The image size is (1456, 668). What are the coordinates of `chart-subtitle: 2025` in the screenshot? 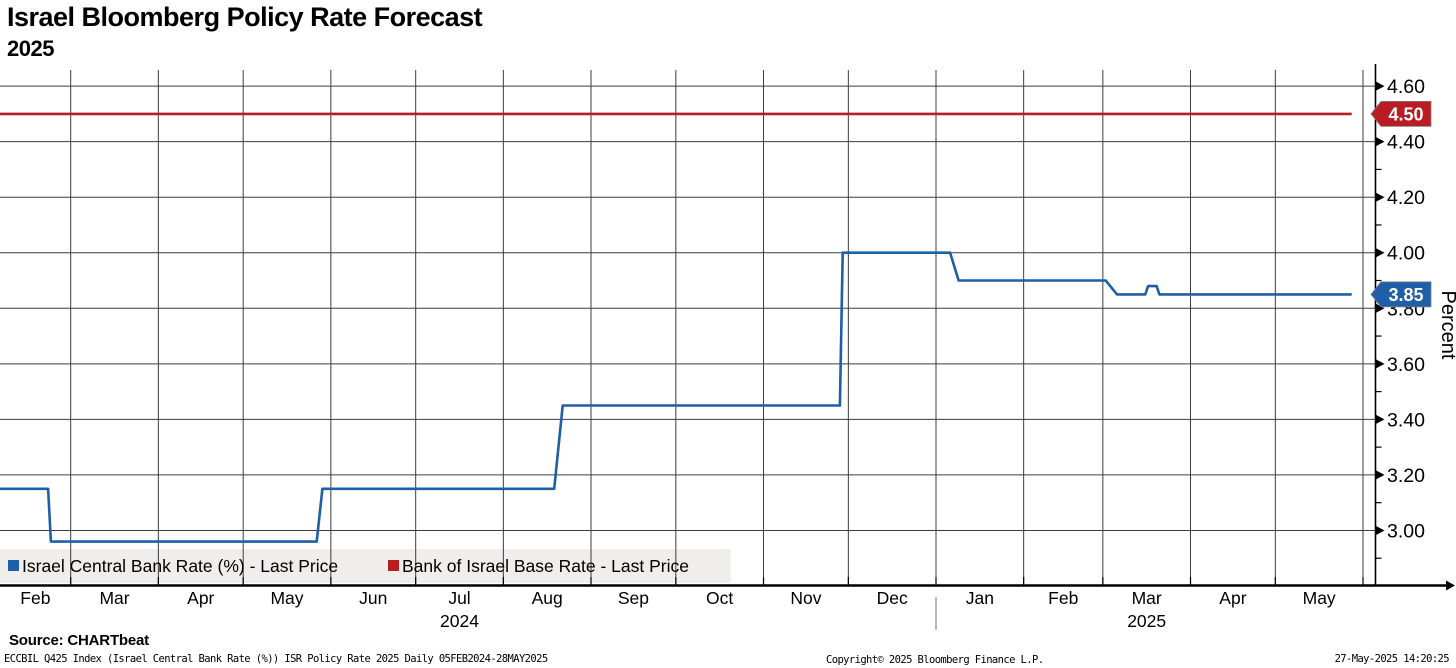 It's located at (30, 48).